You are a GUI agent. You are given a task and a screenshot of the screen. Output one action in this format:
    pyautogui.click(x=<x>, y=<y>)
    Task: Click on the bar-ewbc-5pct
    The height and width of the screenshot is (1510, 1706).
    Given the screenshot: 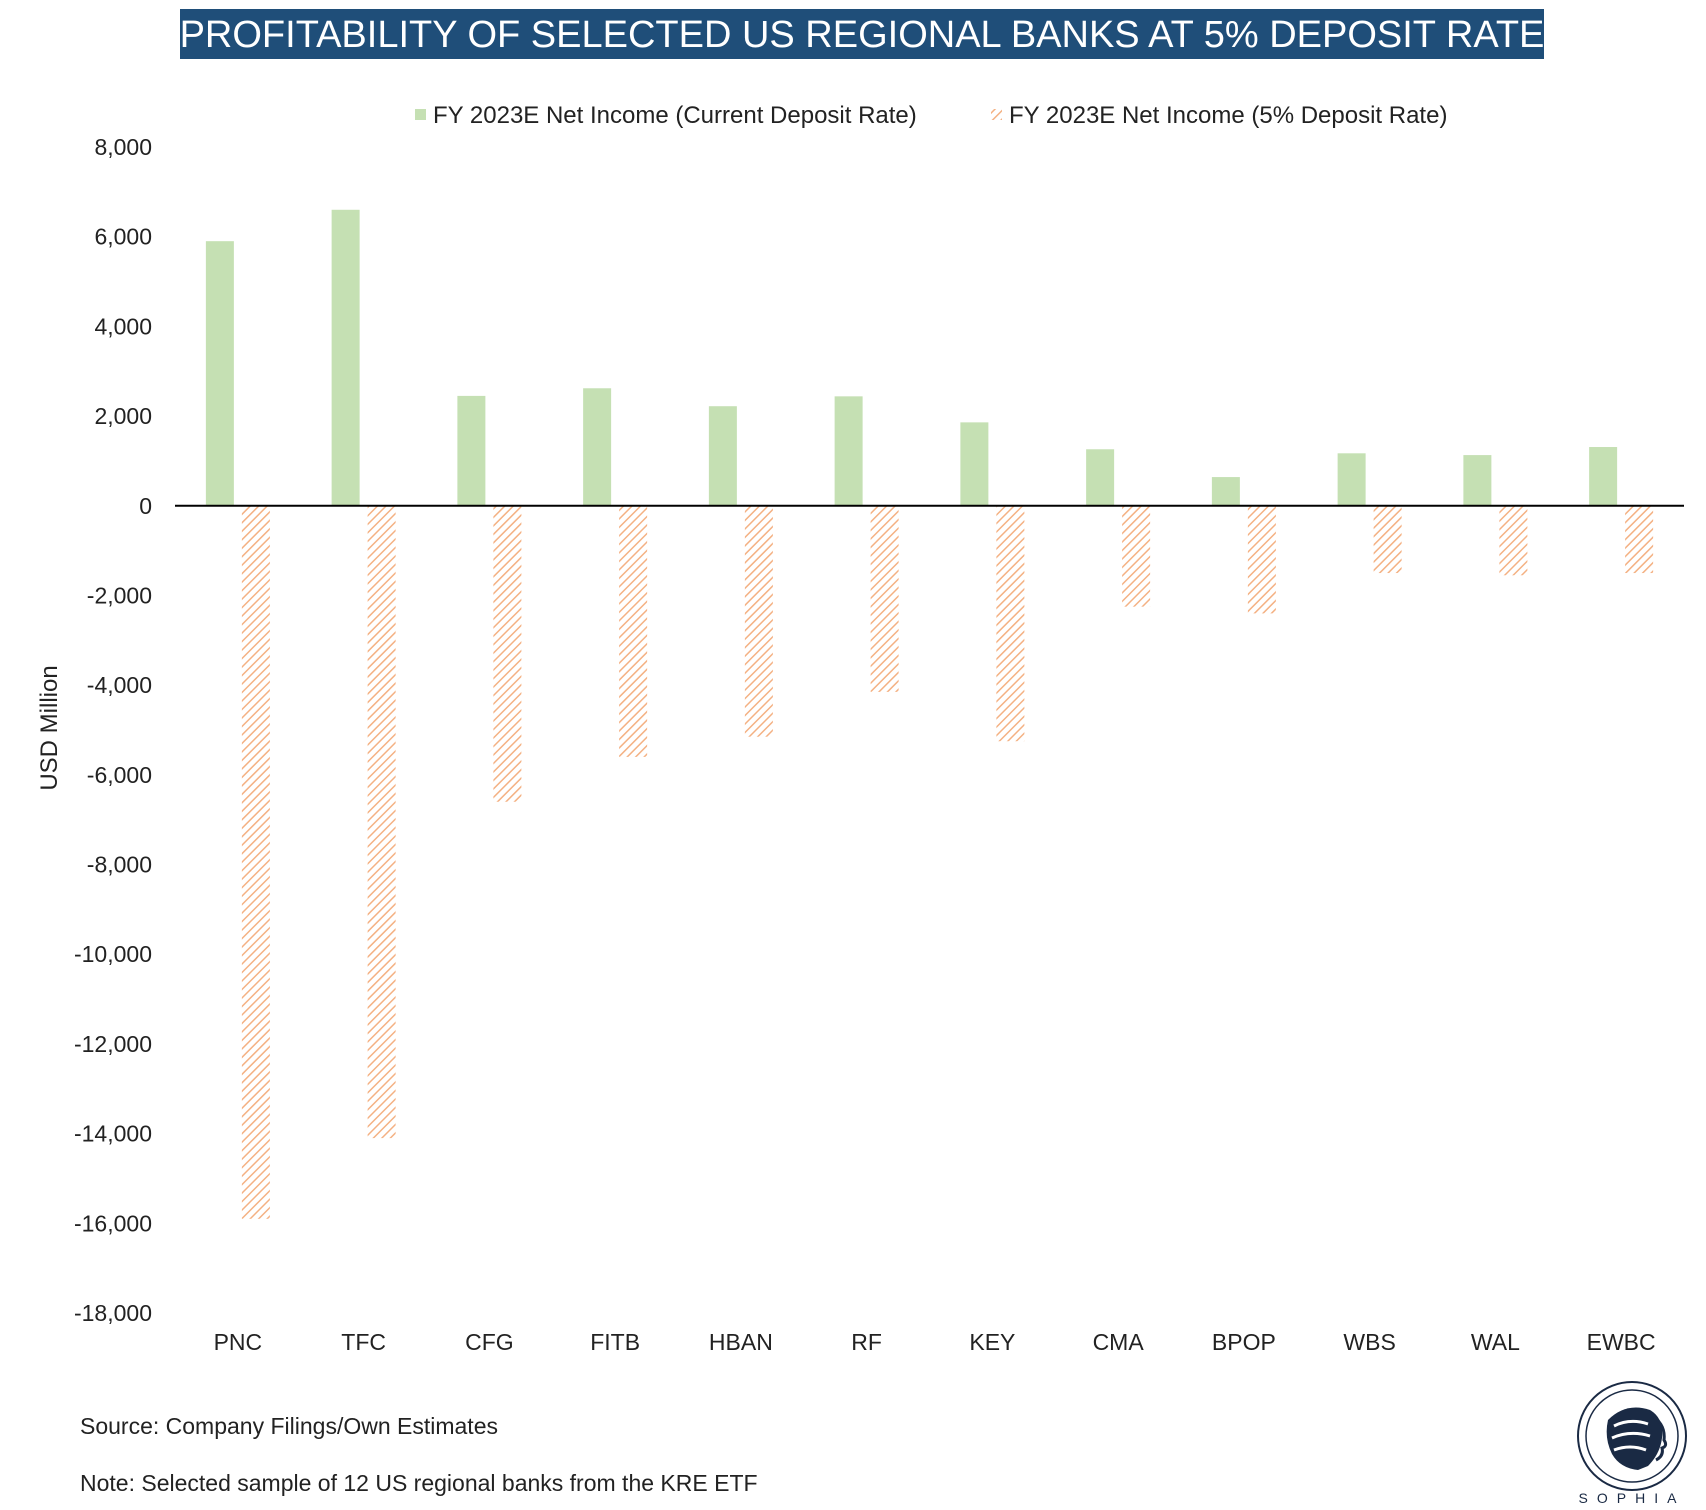 What is the action you would take?
    pyautogui.click(x=1639, y=539)
    